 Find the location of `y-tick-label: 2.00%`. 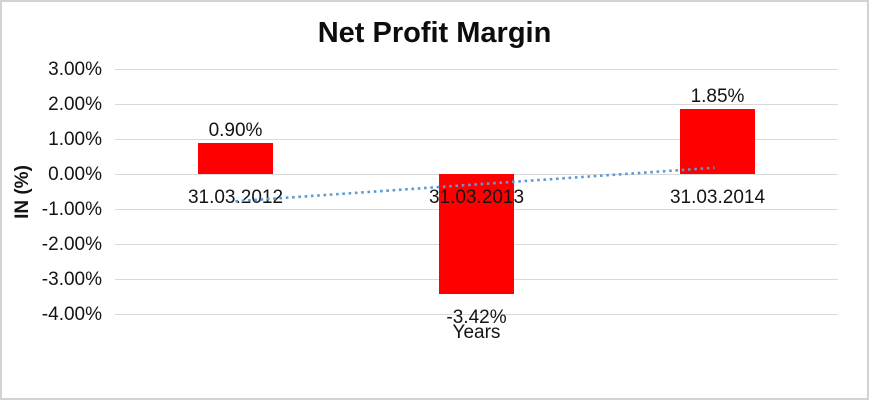

y-tick-label: 2.00% is located at coordinates (75, 104).